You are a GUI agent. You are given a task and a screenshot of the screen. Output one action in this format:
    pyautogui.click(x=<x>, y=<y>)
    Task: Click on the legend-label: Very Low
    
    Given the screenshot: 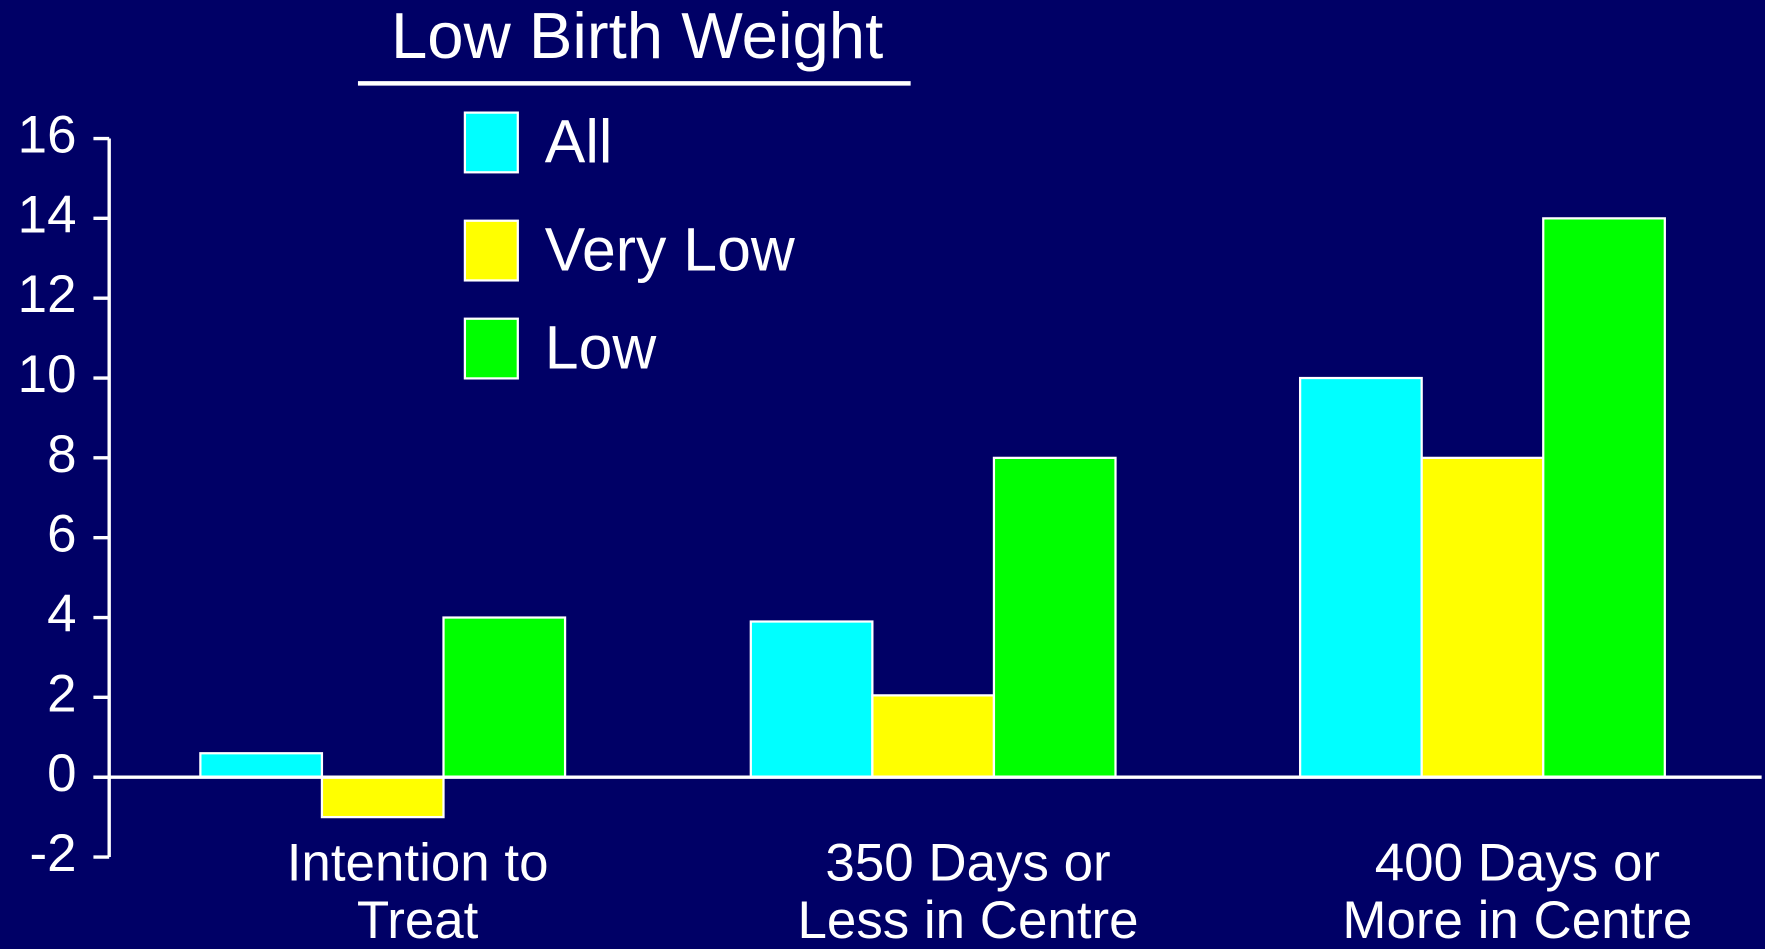 What is the action you would take?
    pyautogui.click(x=670, y=250)
    